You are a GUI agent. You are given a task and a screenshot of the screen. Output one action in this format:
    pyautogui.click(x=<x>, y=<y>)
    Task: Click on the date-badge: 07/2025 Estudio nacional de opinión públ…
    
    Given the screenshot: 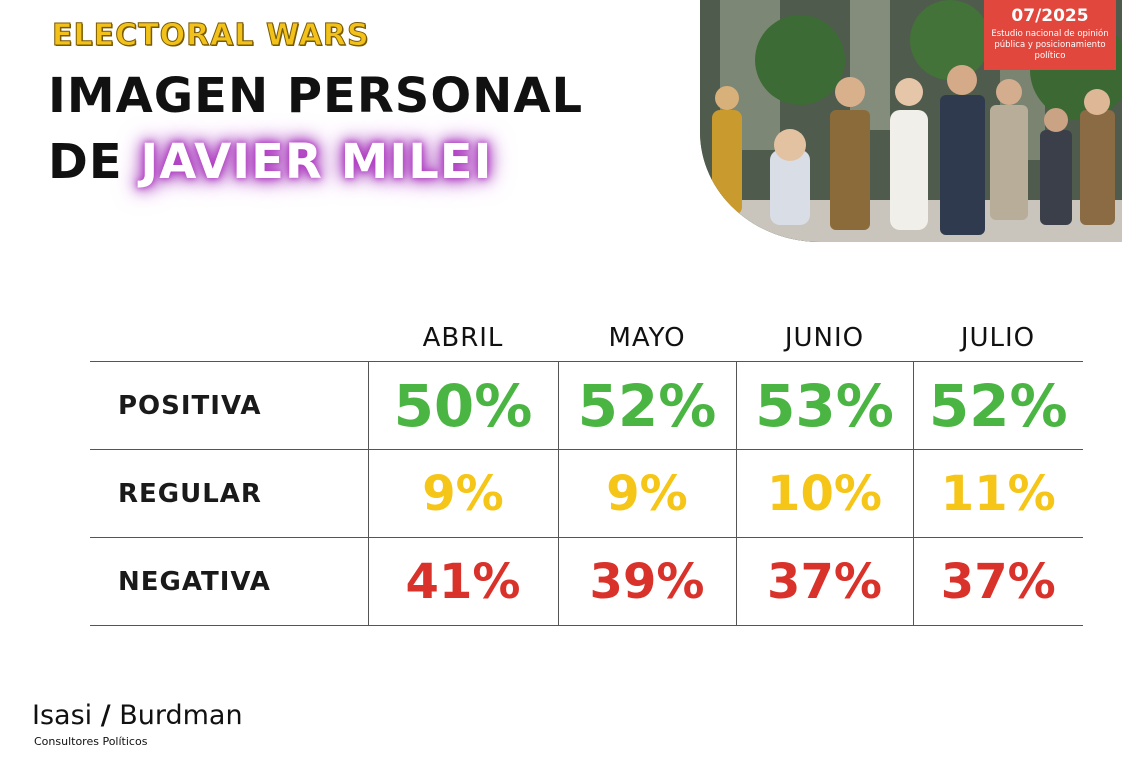 What is the action you would take?
    pyautogui.click(x=1050, y=35)
    